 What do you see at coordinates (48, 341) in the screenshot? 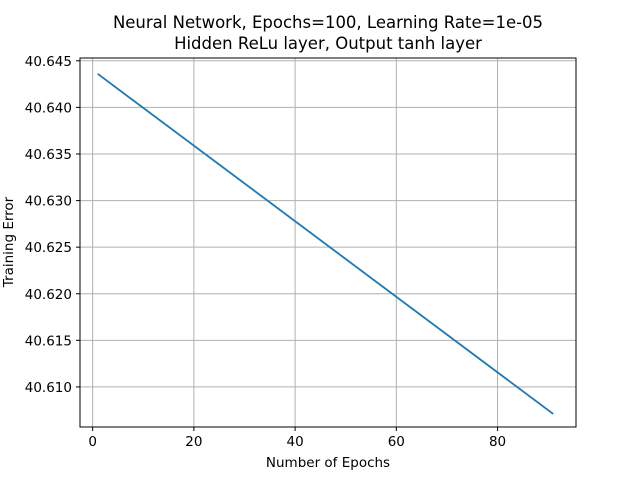
I see `y-tick-label: 40.615` at bounding box center [48, 341].